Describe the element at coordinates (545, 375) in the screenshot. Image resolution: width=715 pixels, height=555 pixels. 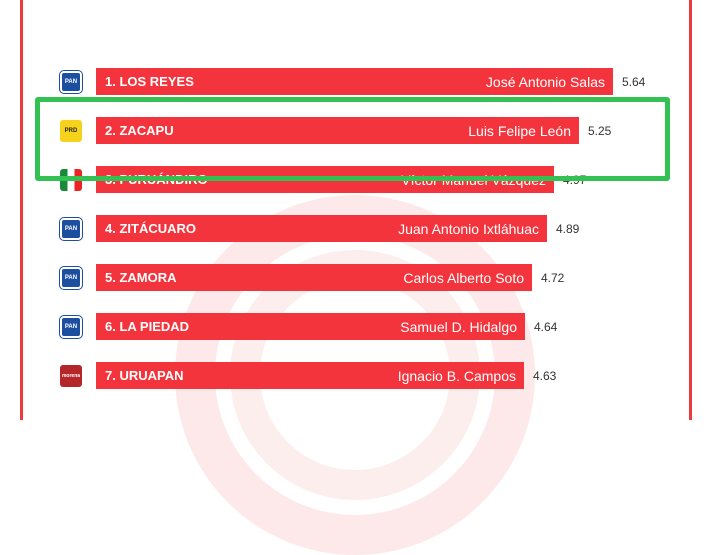
I see `score-value: 4.63` at that location.